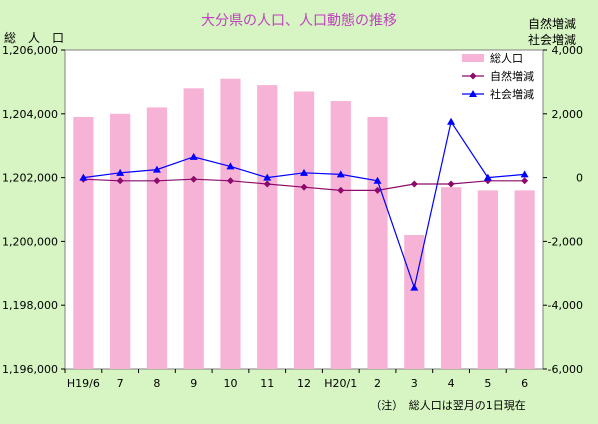  Describe the element at coordinates (568, 114) in the screenshot. I see `right-tick-label: 2,000` at that location.